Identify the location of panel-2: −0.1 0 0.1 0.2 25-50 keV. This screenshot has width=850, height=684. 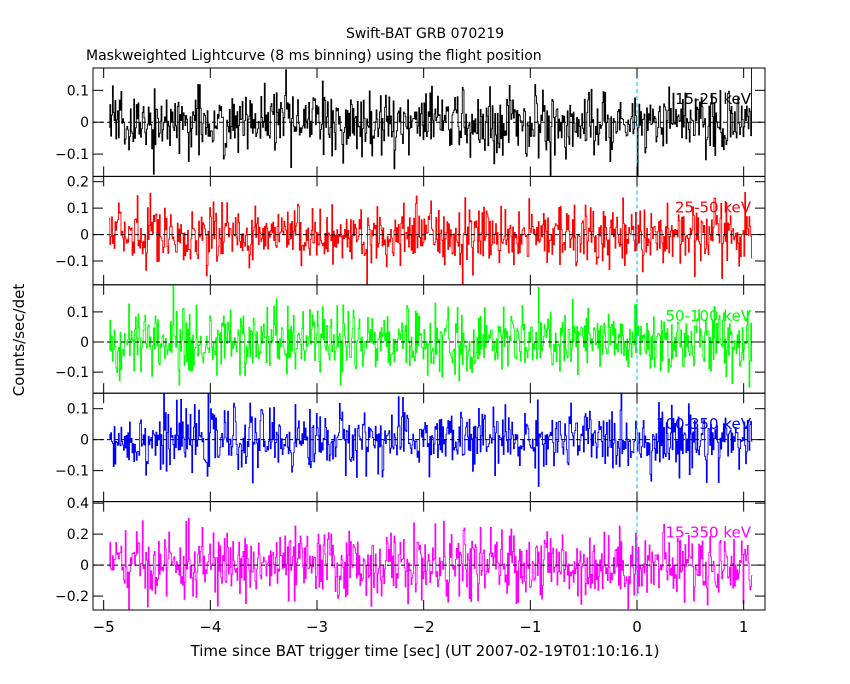
(410, 230).